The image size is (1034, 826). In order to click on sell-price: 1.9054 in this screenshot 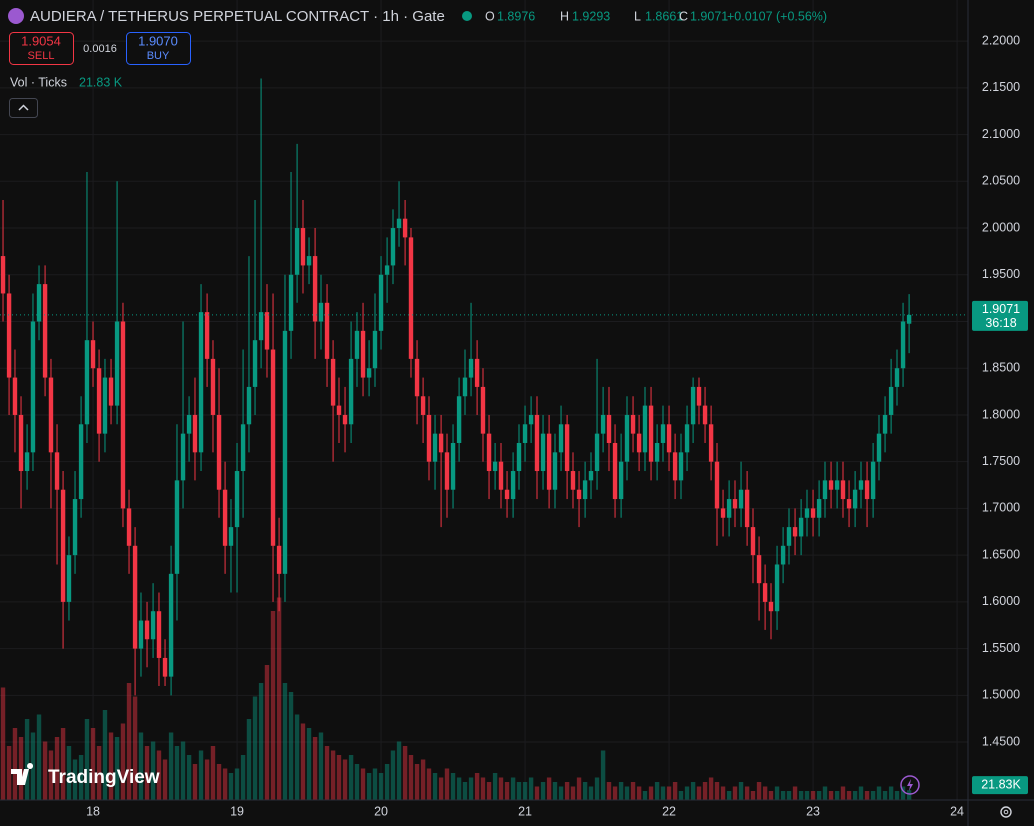, I will do `click(41, 40)`.